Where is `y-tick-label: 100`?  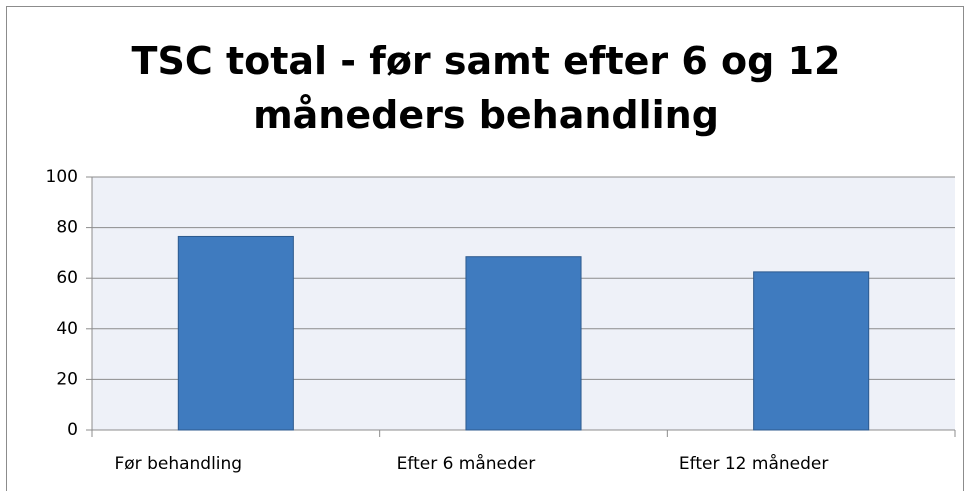 y-tick-label: 100 is located at coordinates (62, 177).